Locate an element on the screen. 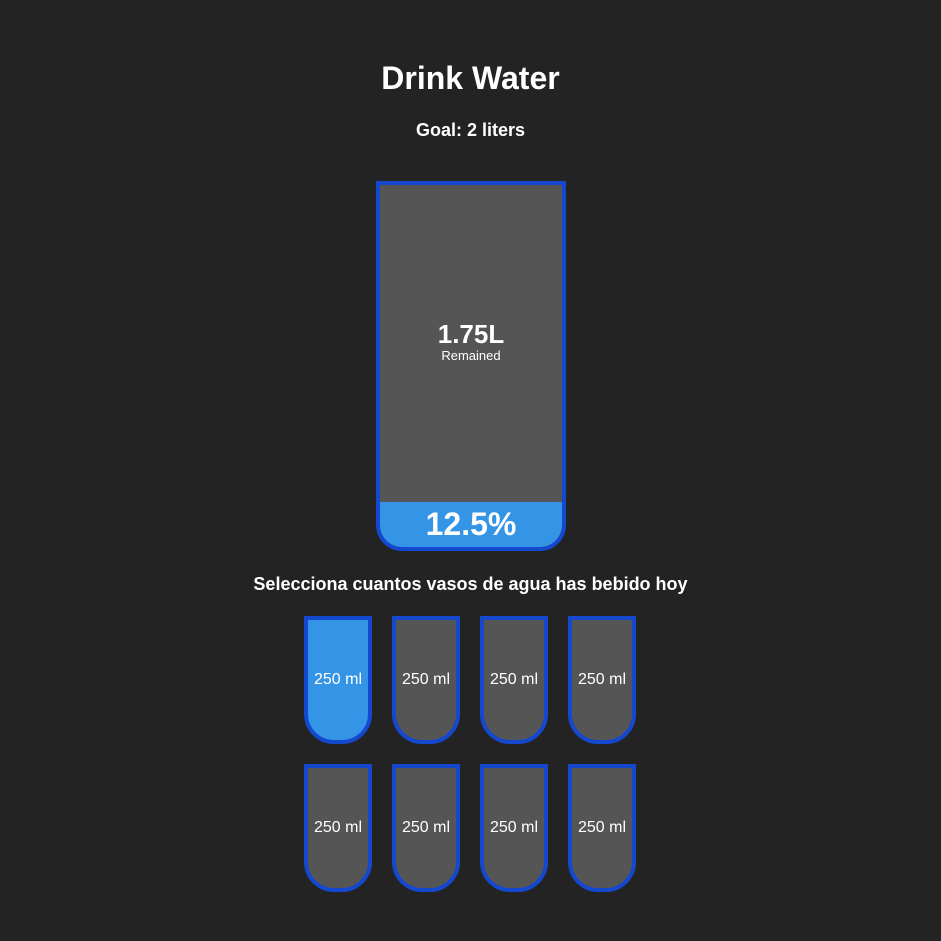 This screenshot has width=941, height=941. remained-value: 1.75L is located at coordinates (471, 333).